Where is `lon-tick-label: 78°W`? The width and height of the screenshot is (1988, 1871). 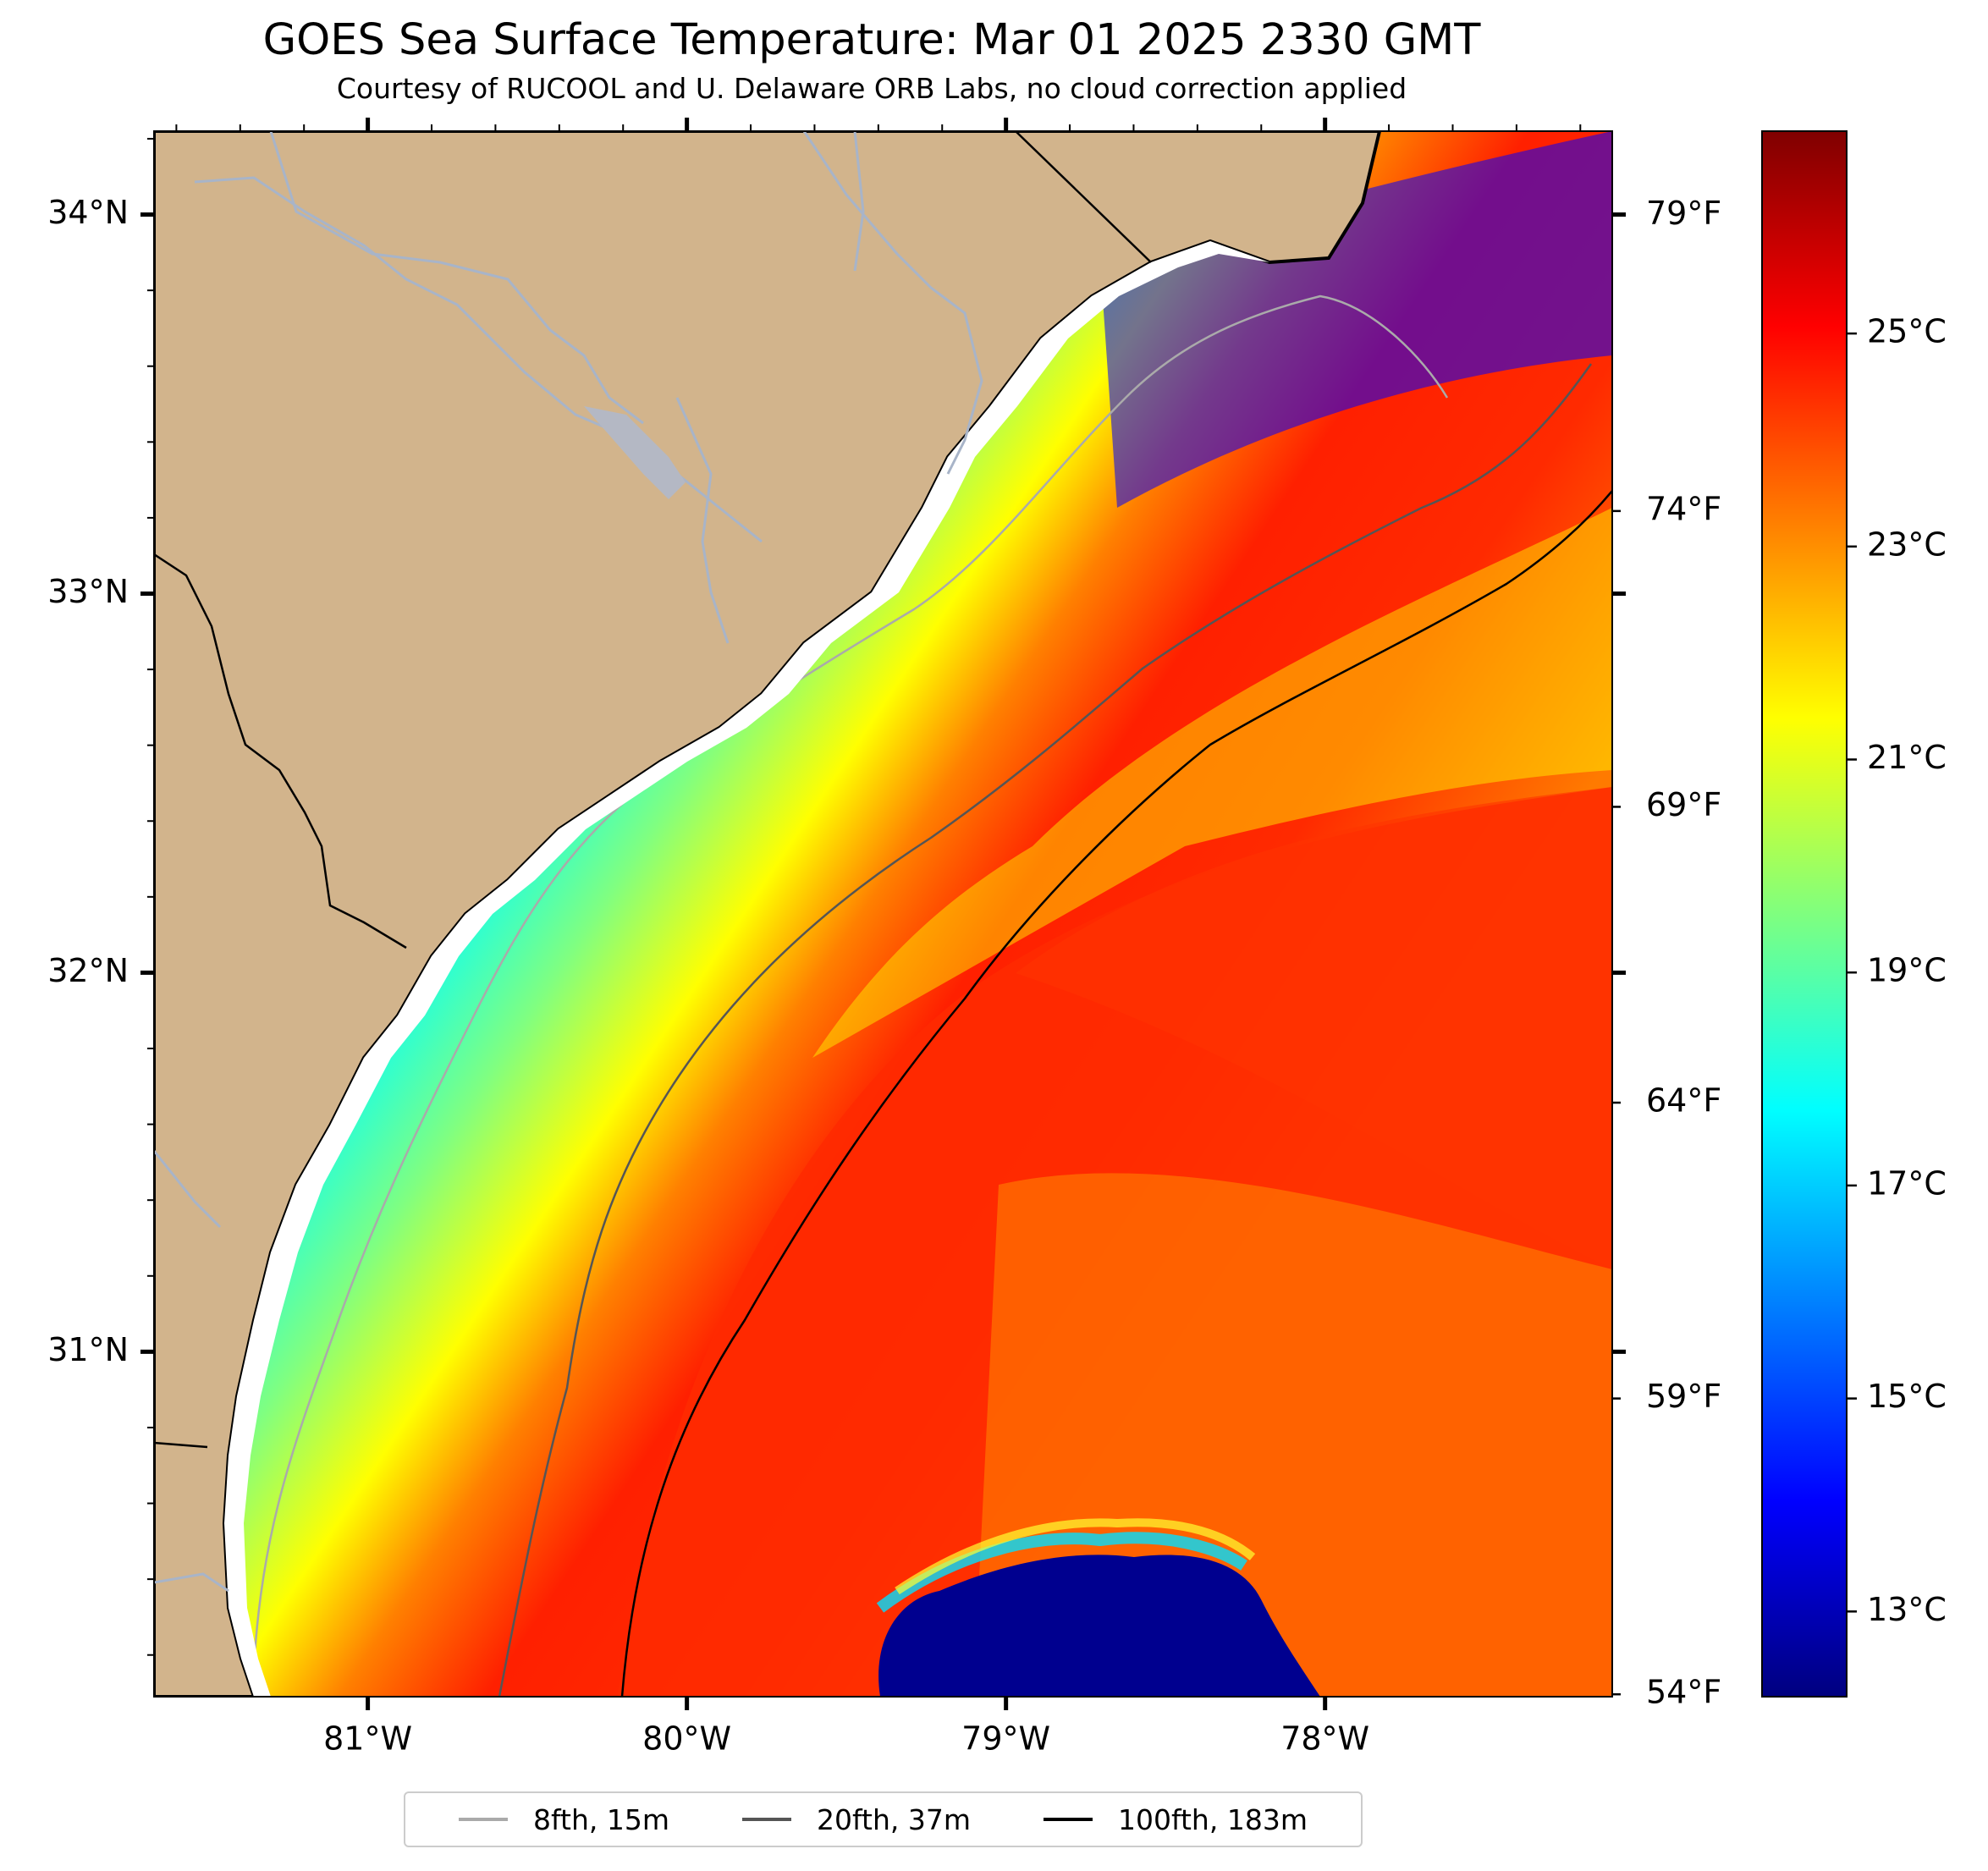 lon-tick-label: 78°W is located at coordinates (1324, 1739).